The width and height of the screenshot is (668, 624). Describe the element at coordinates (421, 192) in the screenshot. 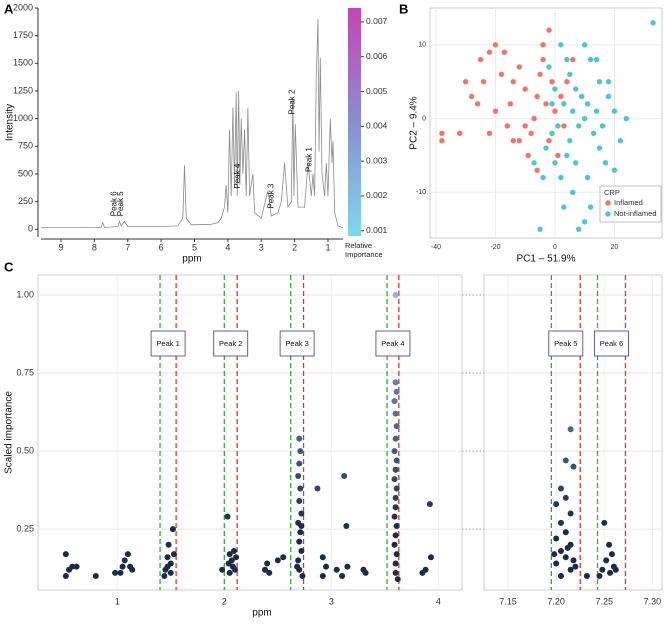

I see `y-tick-label: -10` at that location.